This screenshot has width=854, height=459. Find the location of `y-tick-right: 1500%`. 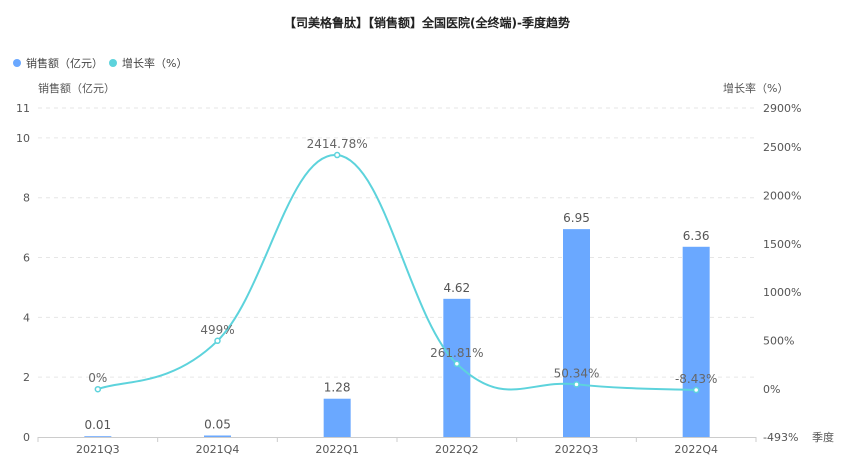

y-tick-right: 1500% is located at coordinates (782, 244).